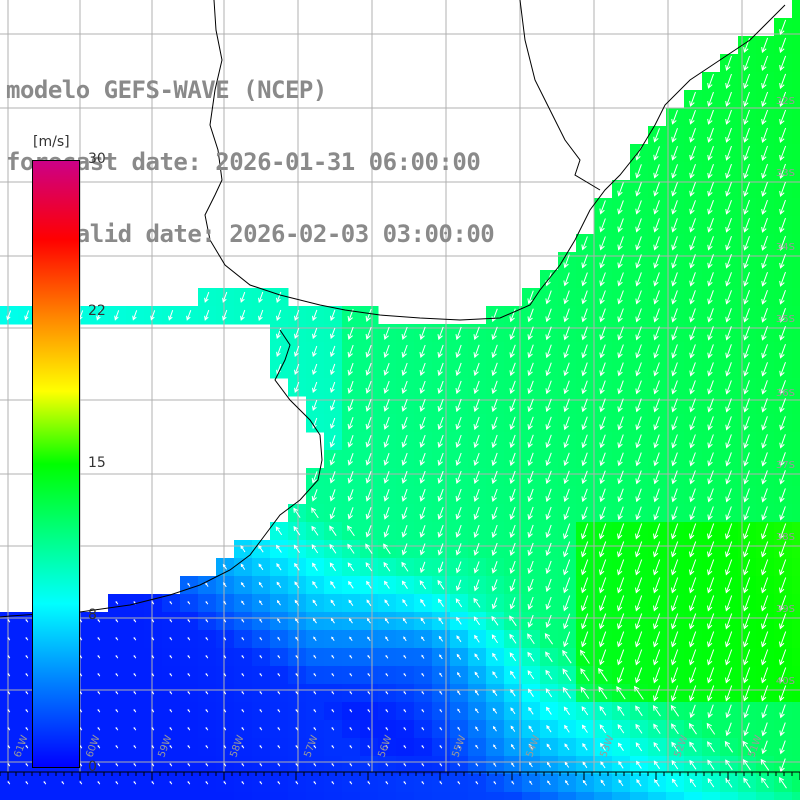 This screenshot has height=805, width=800. I want to click on lat-label: 35S, so click(785, 319).